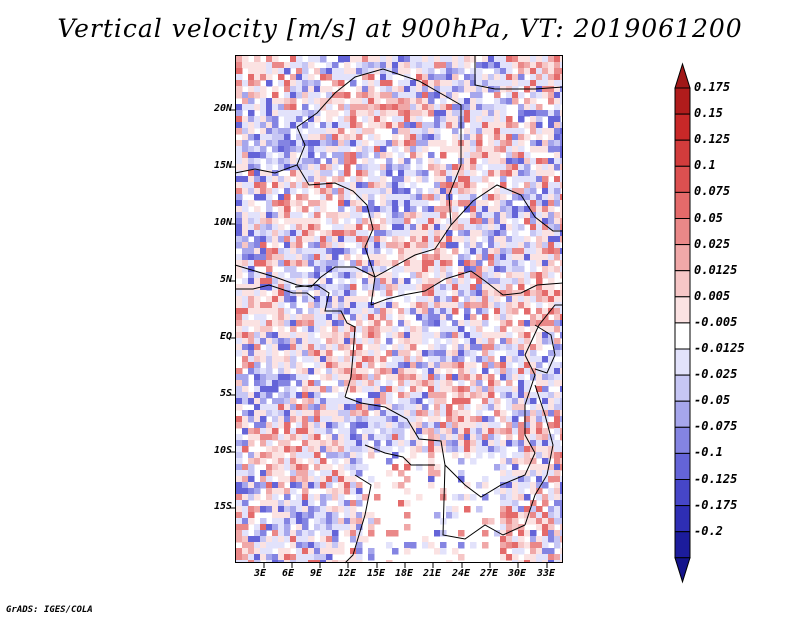  I want to click on colorbar-label: -0.2, so click(708, 530).